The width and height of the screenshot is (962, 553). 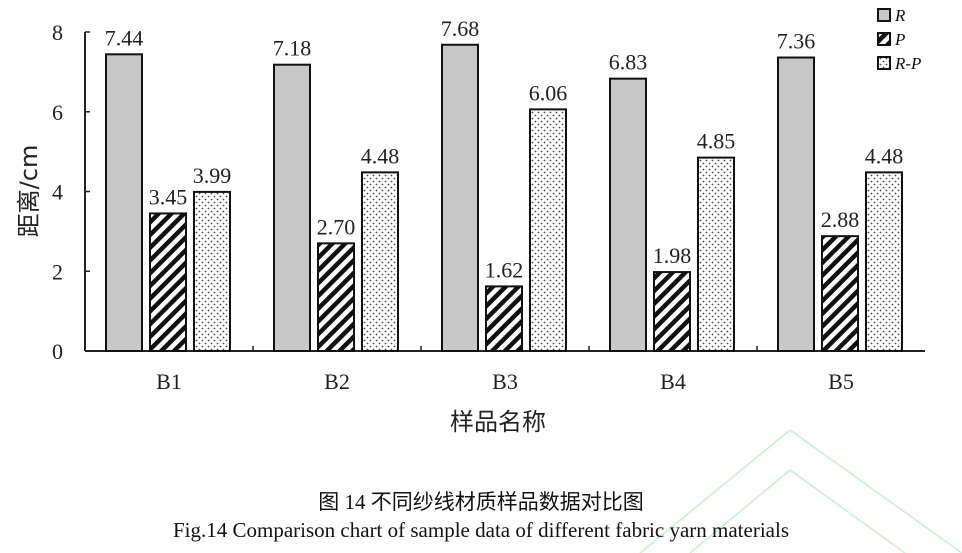 I want to click on bar-r-p-b3, so click(x=548, y=230).